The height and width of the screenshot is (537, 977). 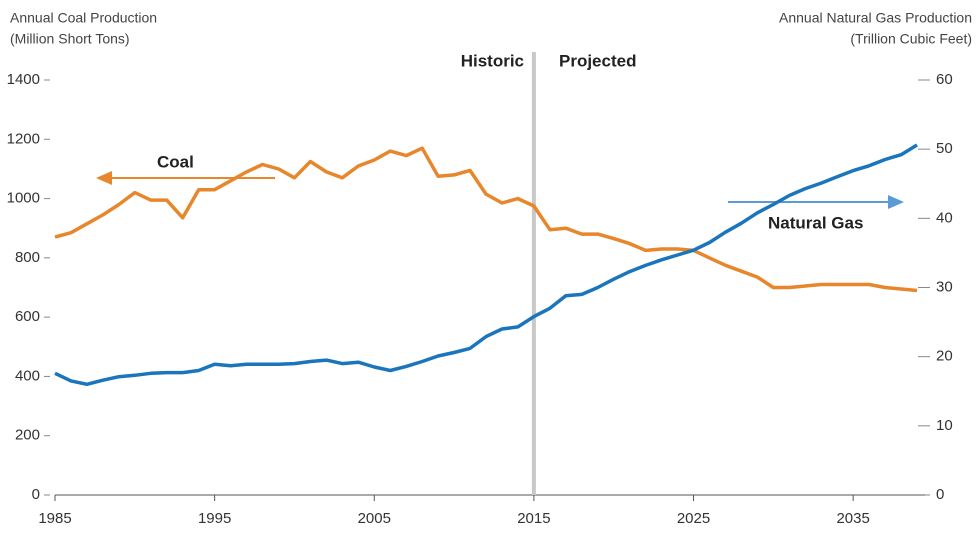 I want to click on gas-arrow-head, so click(x=896, y=202).